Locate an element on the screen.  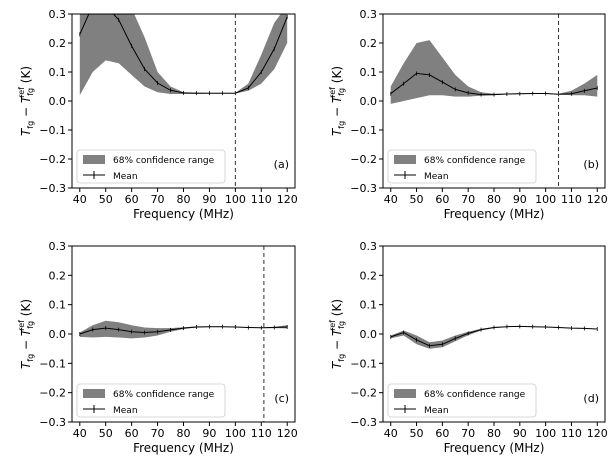
panel-label: (b) is located at coordinates (591, 164).